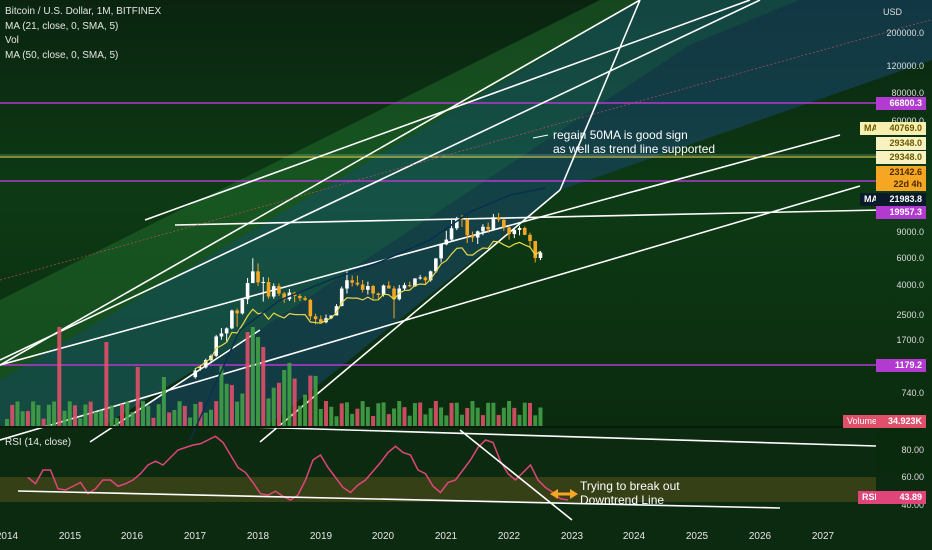 This screenshot has width=932, height=550. Describe the element at coordinates (12, 40) in the screenshot. I see `volume-legend: Vol` at that location.